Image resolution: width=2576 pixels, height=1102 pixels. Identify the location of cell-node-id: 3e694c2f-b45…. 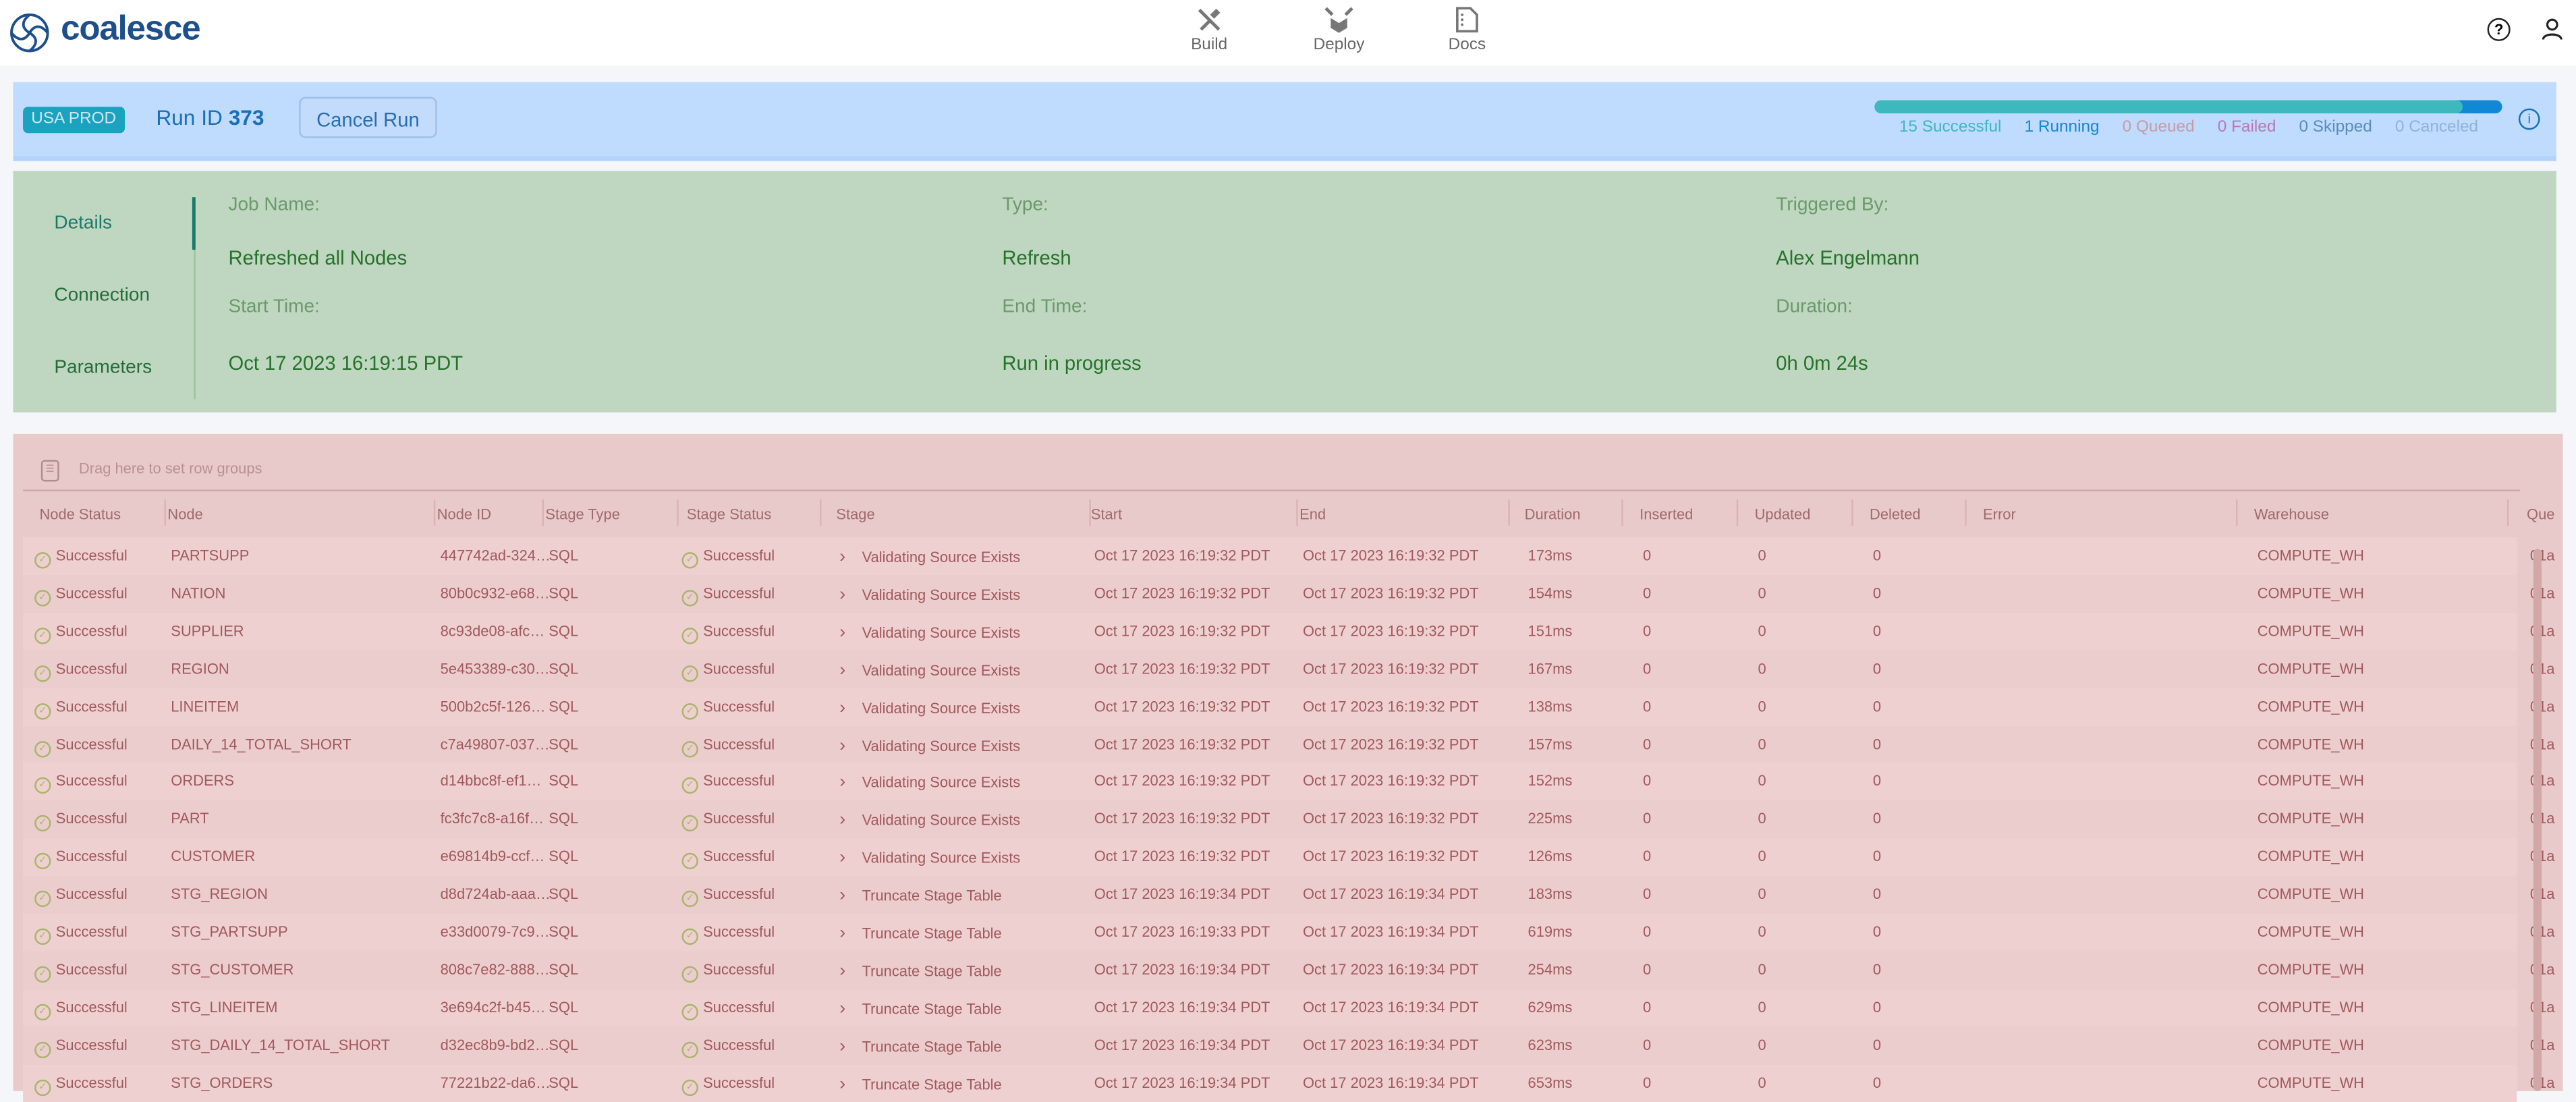
(493, 1007).